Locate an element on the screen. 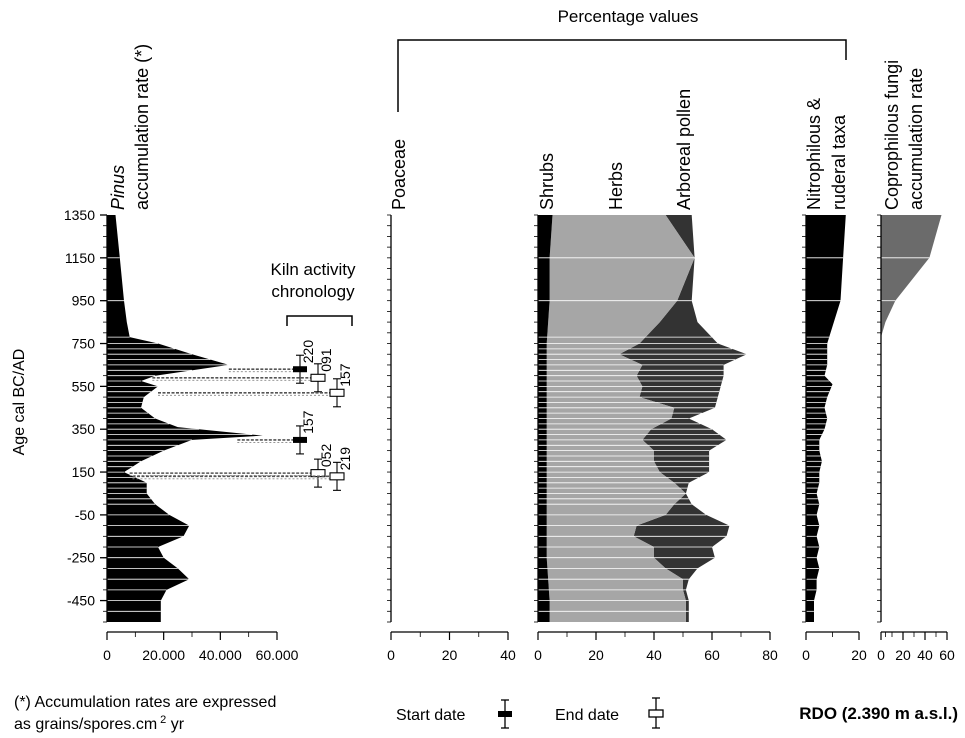 The width and height of the screenshot is (965, 738). nitro-title-line2: ruderal taxa is located at coordinates (839, 162).